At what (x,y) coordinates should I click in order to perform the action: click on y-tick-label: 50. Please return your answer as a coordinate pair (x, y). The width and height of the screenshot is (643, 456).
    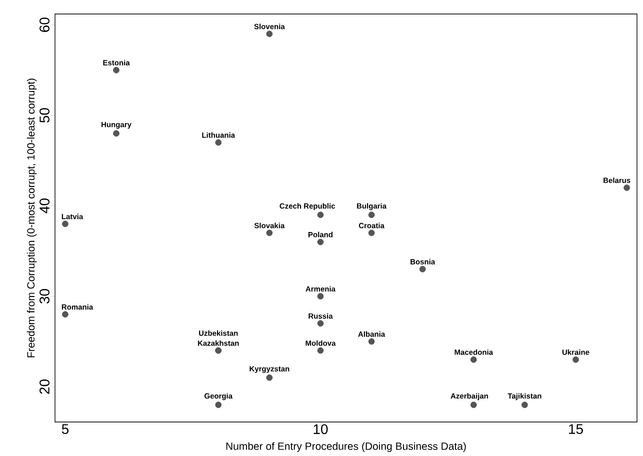
    Looking at the image, I should click on (45, 115).